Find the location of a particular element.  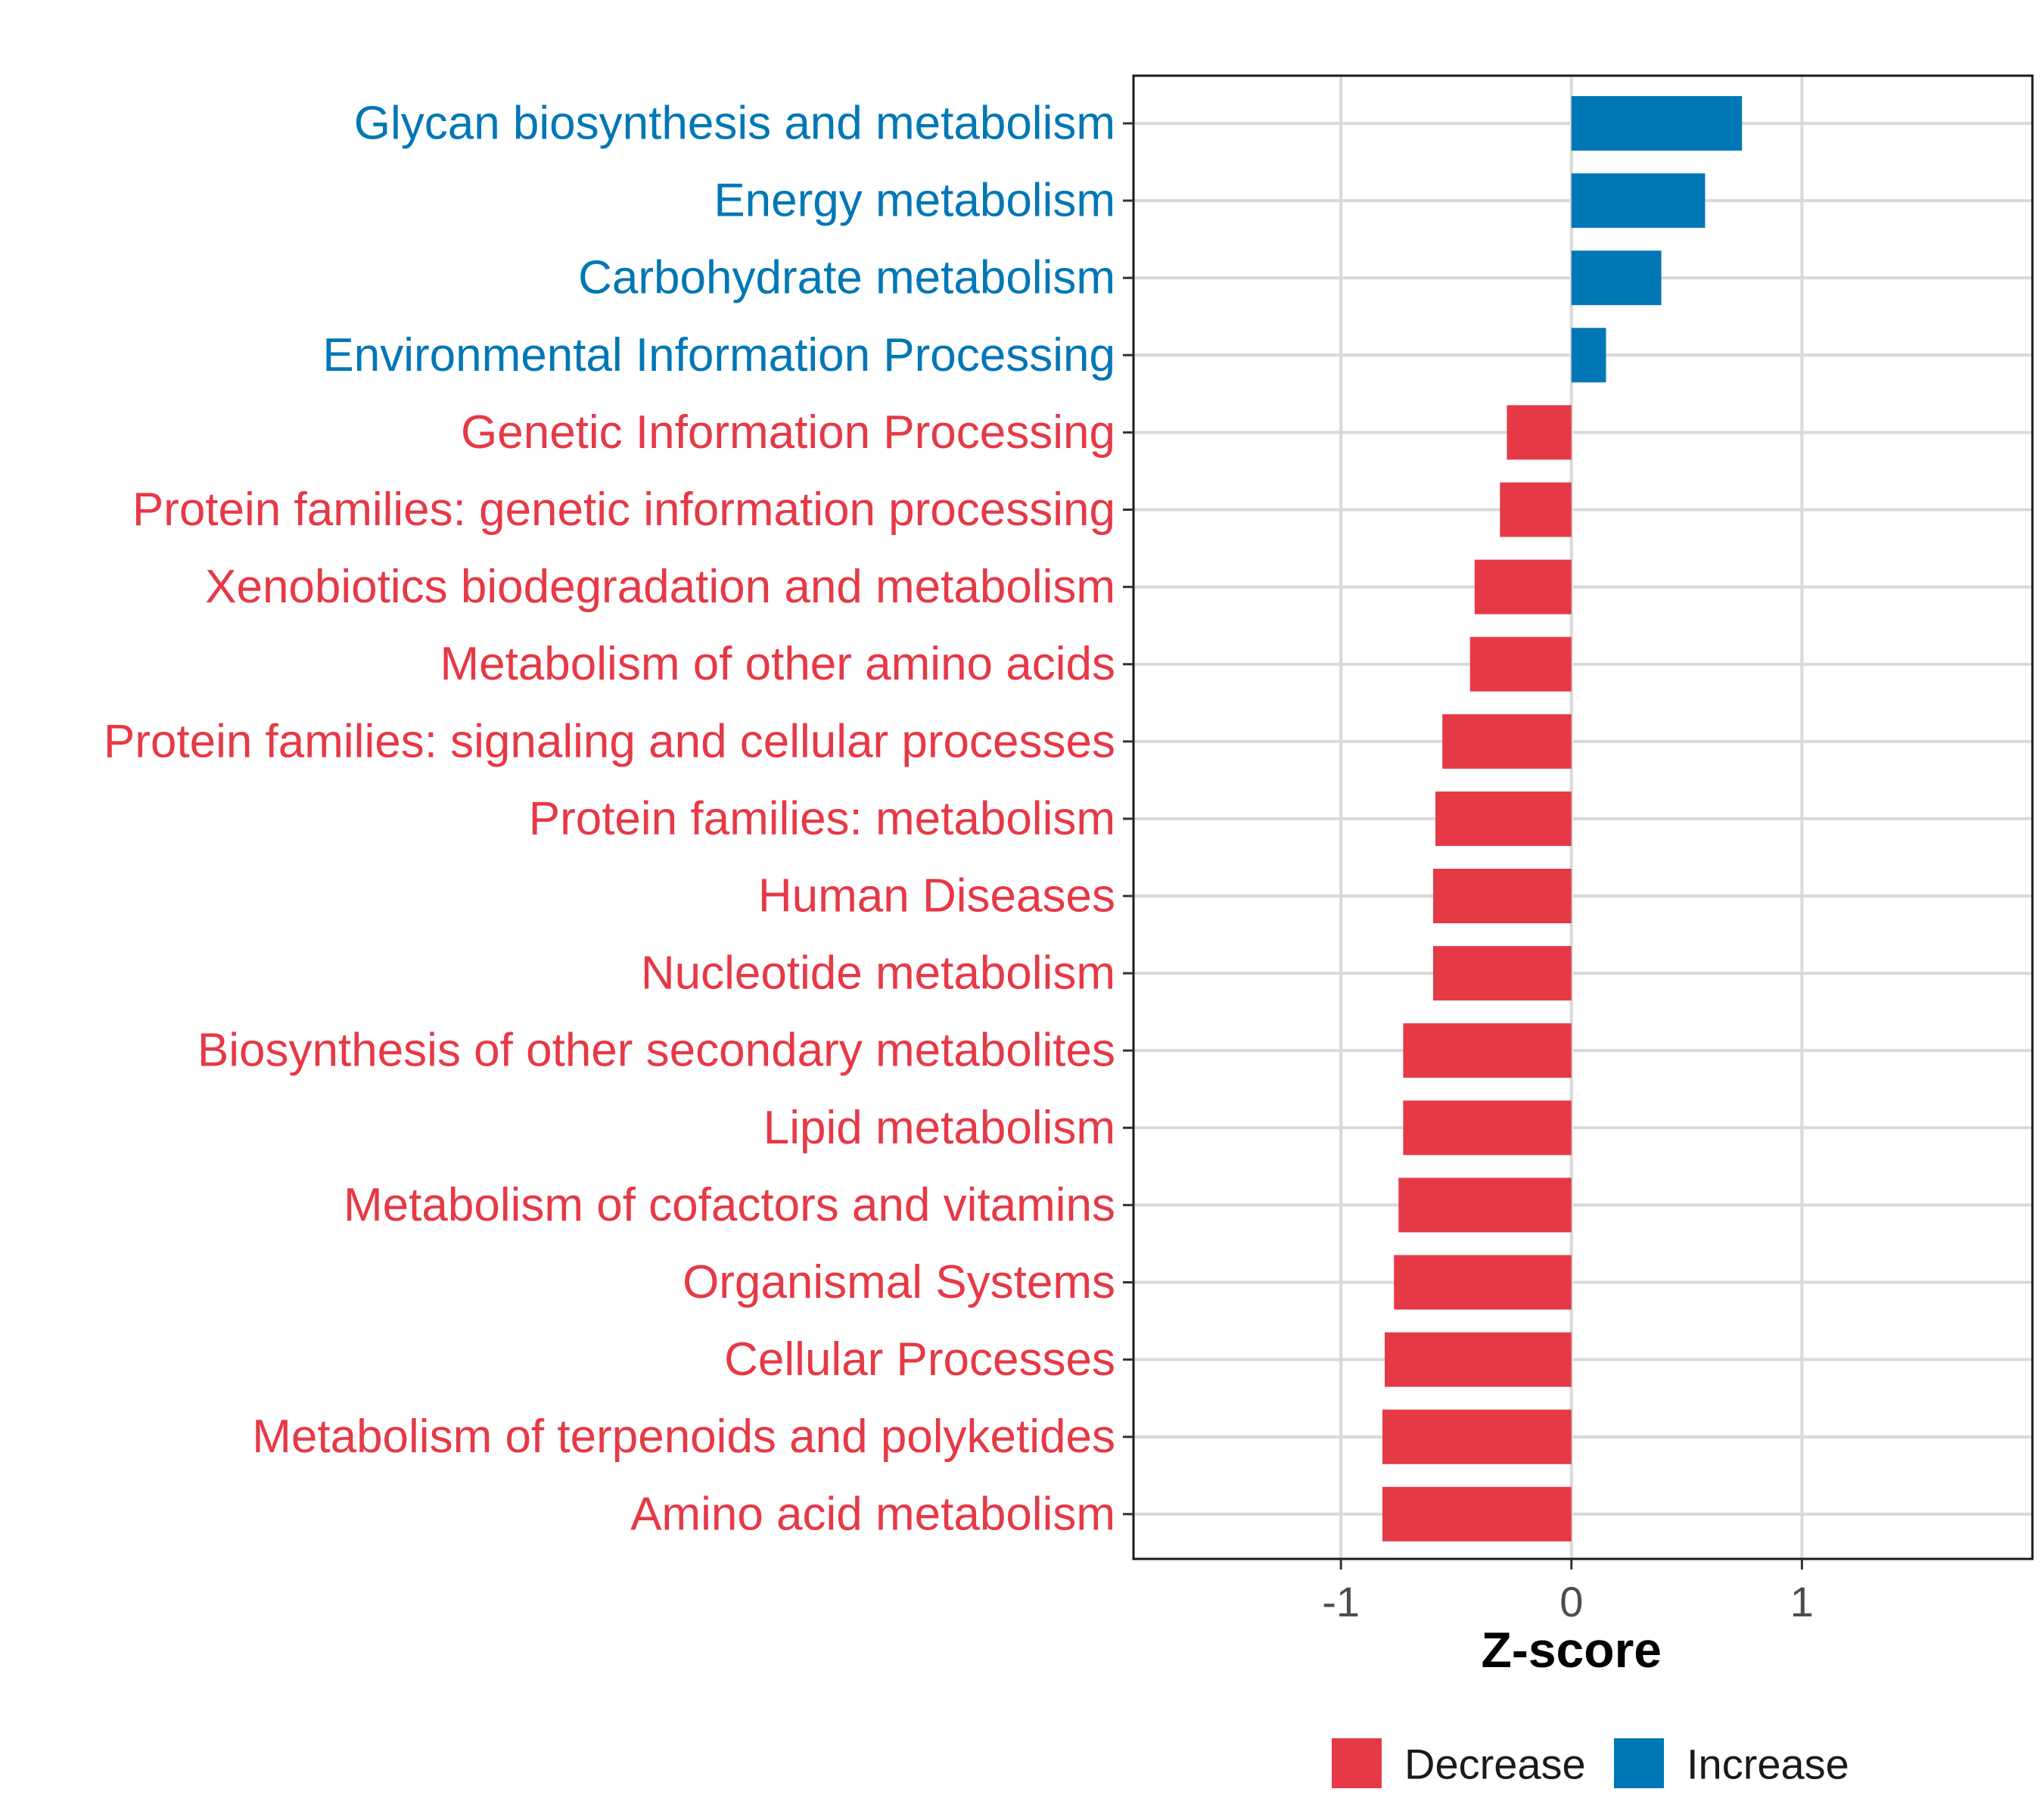

legend-swatch-decrease is located at coordinates (1357, 1763).